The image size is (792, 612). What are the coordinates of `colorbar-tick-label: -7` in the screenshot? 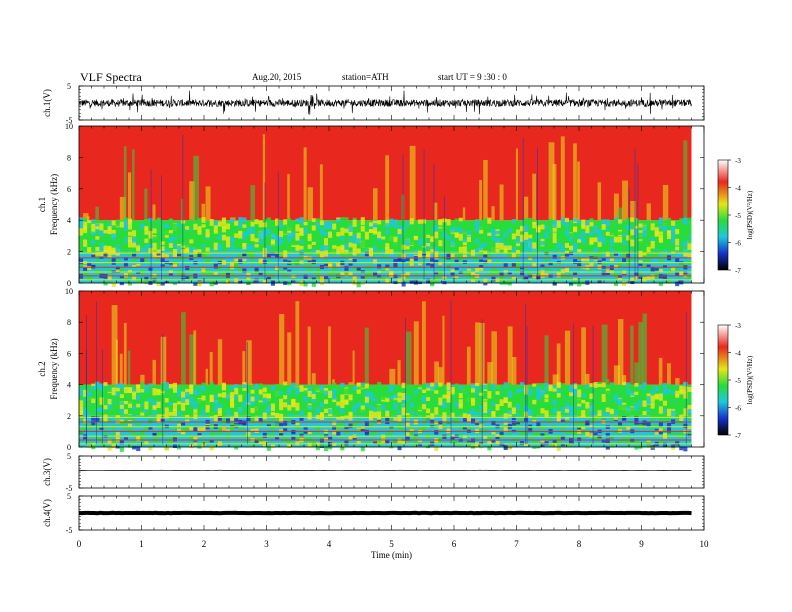 It's located at (738, 271).